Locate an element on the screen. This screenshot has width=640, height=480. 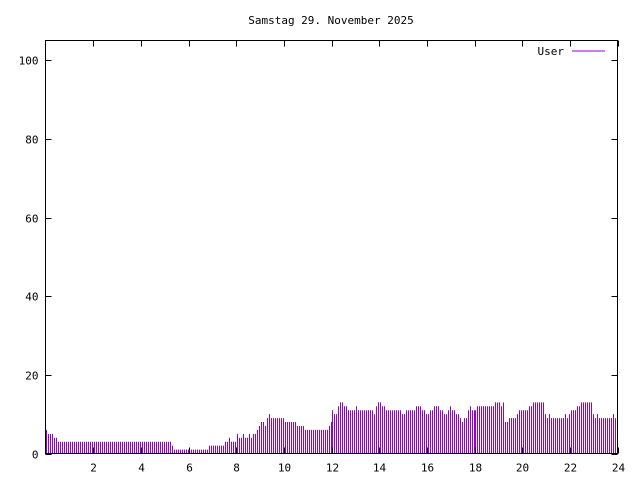
x-tick-label: 6 is located at coordinates (189, 468).